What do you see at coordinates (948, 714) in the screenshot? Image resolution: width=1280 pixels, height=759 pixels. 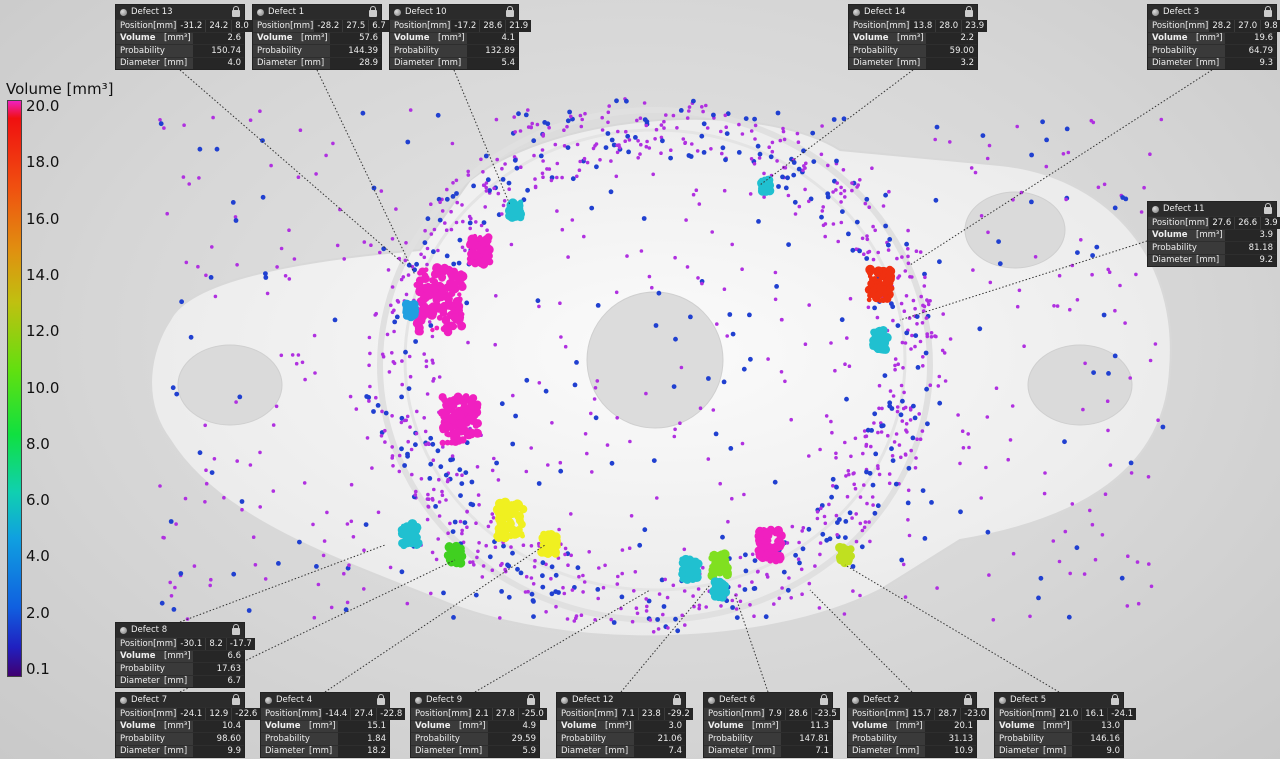 I see `row-value: 28.7` at bounding box center [948, 714].